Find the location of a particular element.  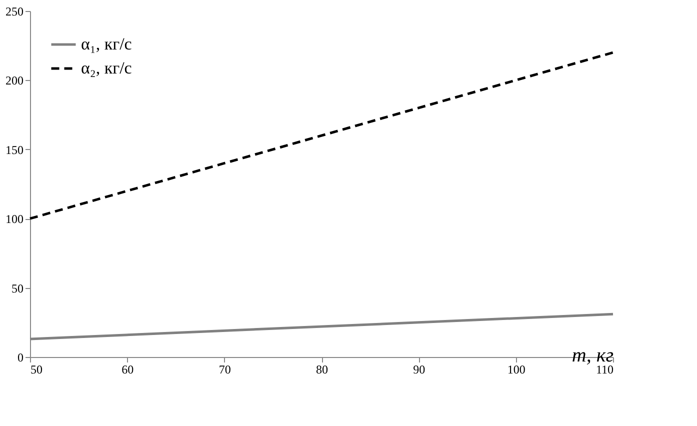

x-tick-label: 70 is located at coordinates (224, 369).